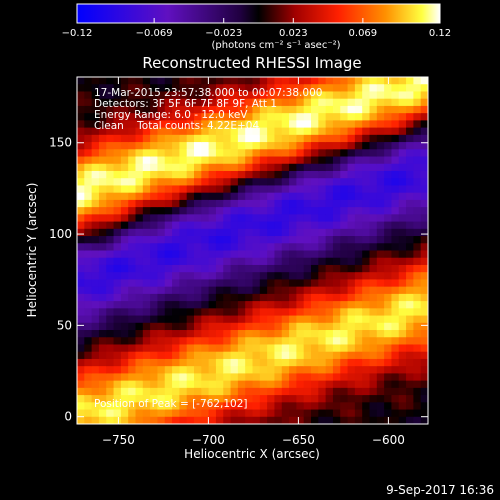 The width and height of the screenshot is (500, 500). What do you see at coordinates (32, 250) in the screenshot?
I see `y-axis-label: Heliocentric Y (arcsec)` at bounding box center [32, 250].